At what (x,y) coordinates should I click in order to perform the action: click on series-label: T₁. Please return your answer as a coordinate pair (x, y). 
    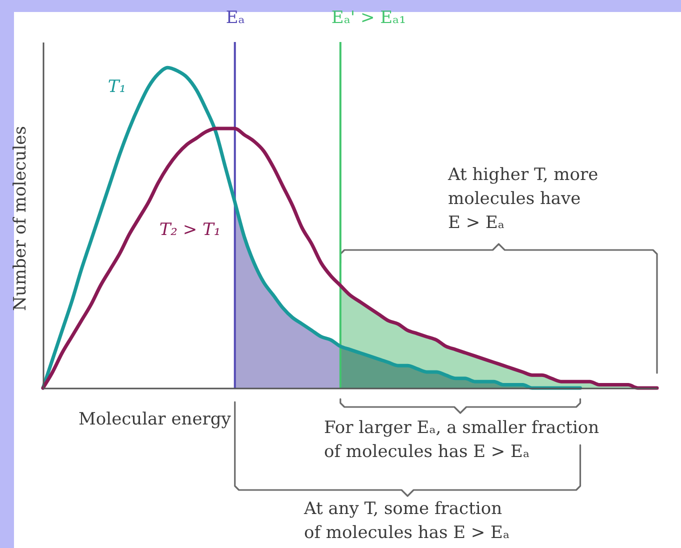
    Looking at the image, I should click on (117, 87).